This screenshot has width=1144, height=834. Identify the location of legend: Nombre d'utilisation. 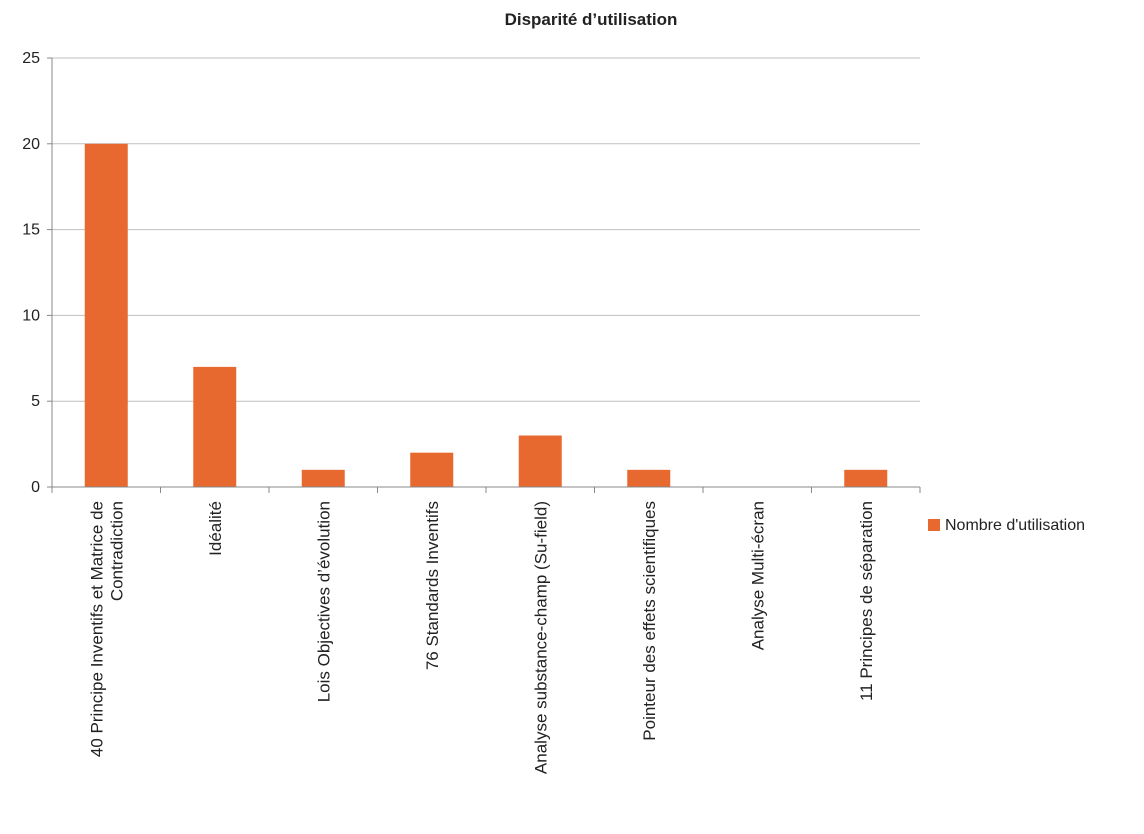
(1006, 525).